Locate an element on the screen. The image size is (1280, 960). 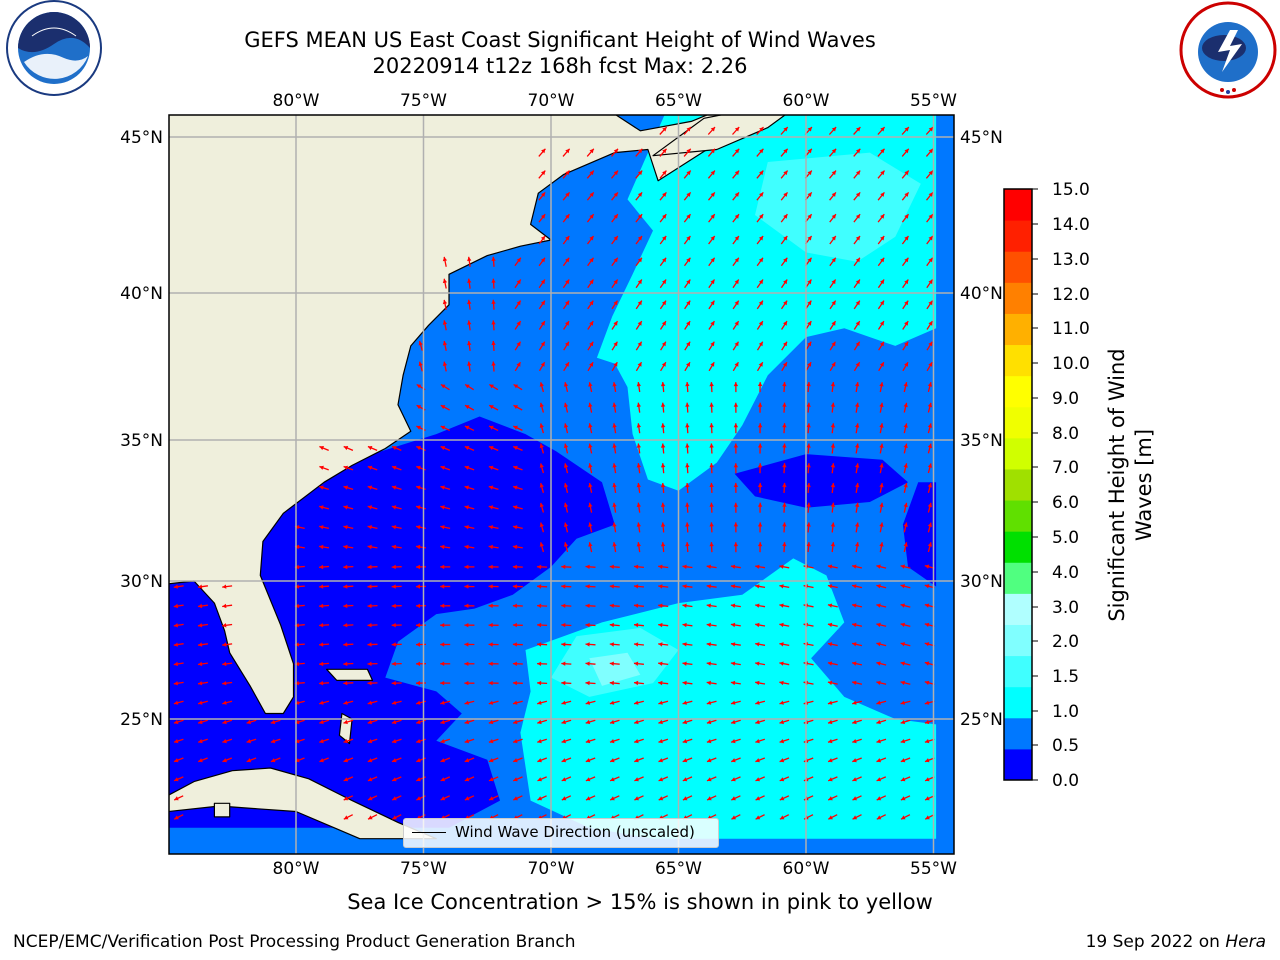
colorbar-swatch is located at coordinates (1018, 329).